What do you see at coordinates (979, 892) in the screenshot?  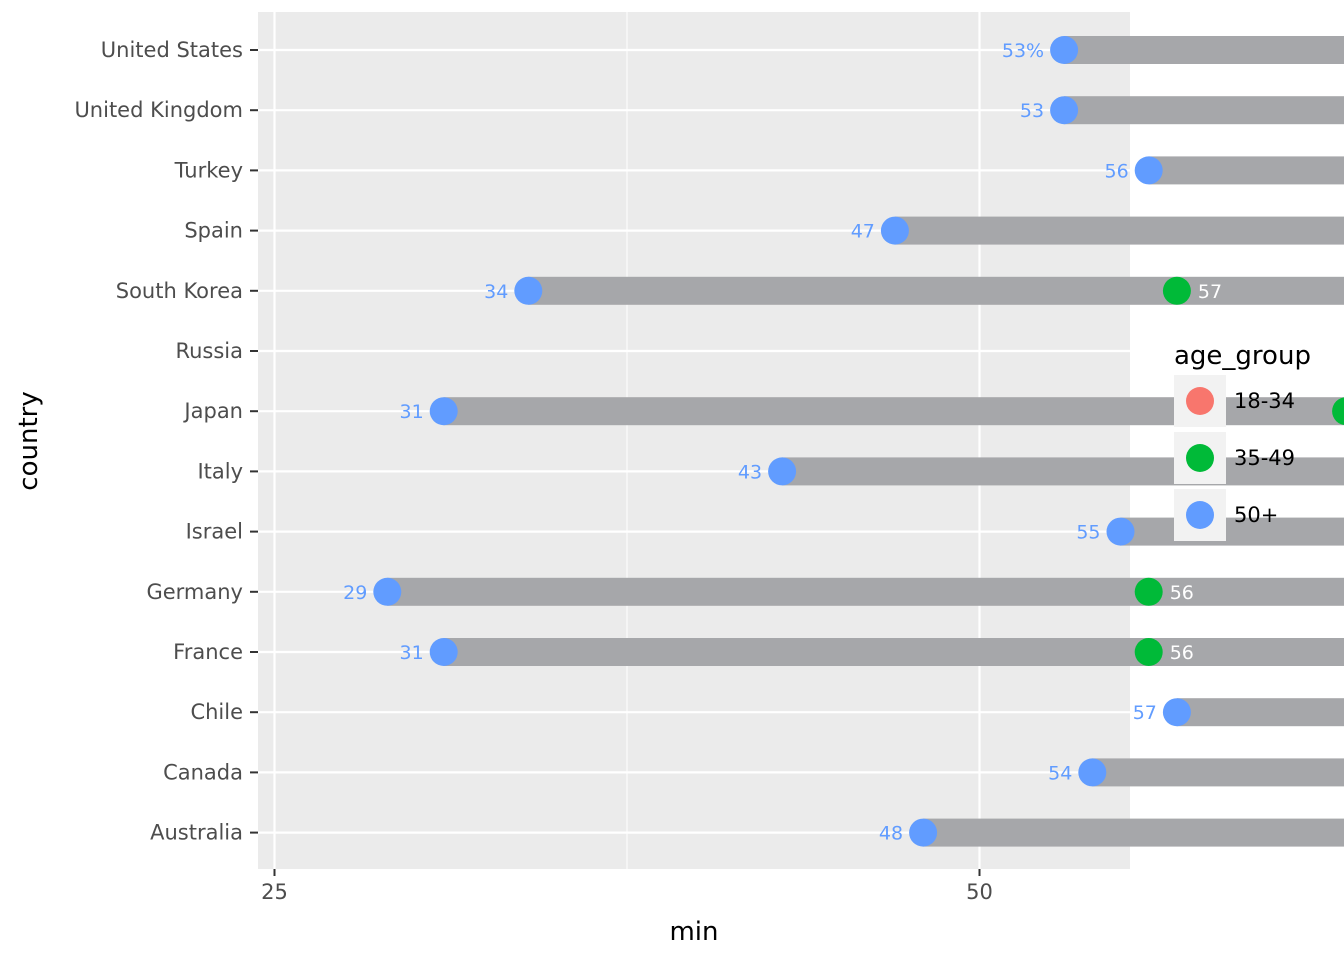 I see `x-tick-label: 50` at bounding box center [979, 892].